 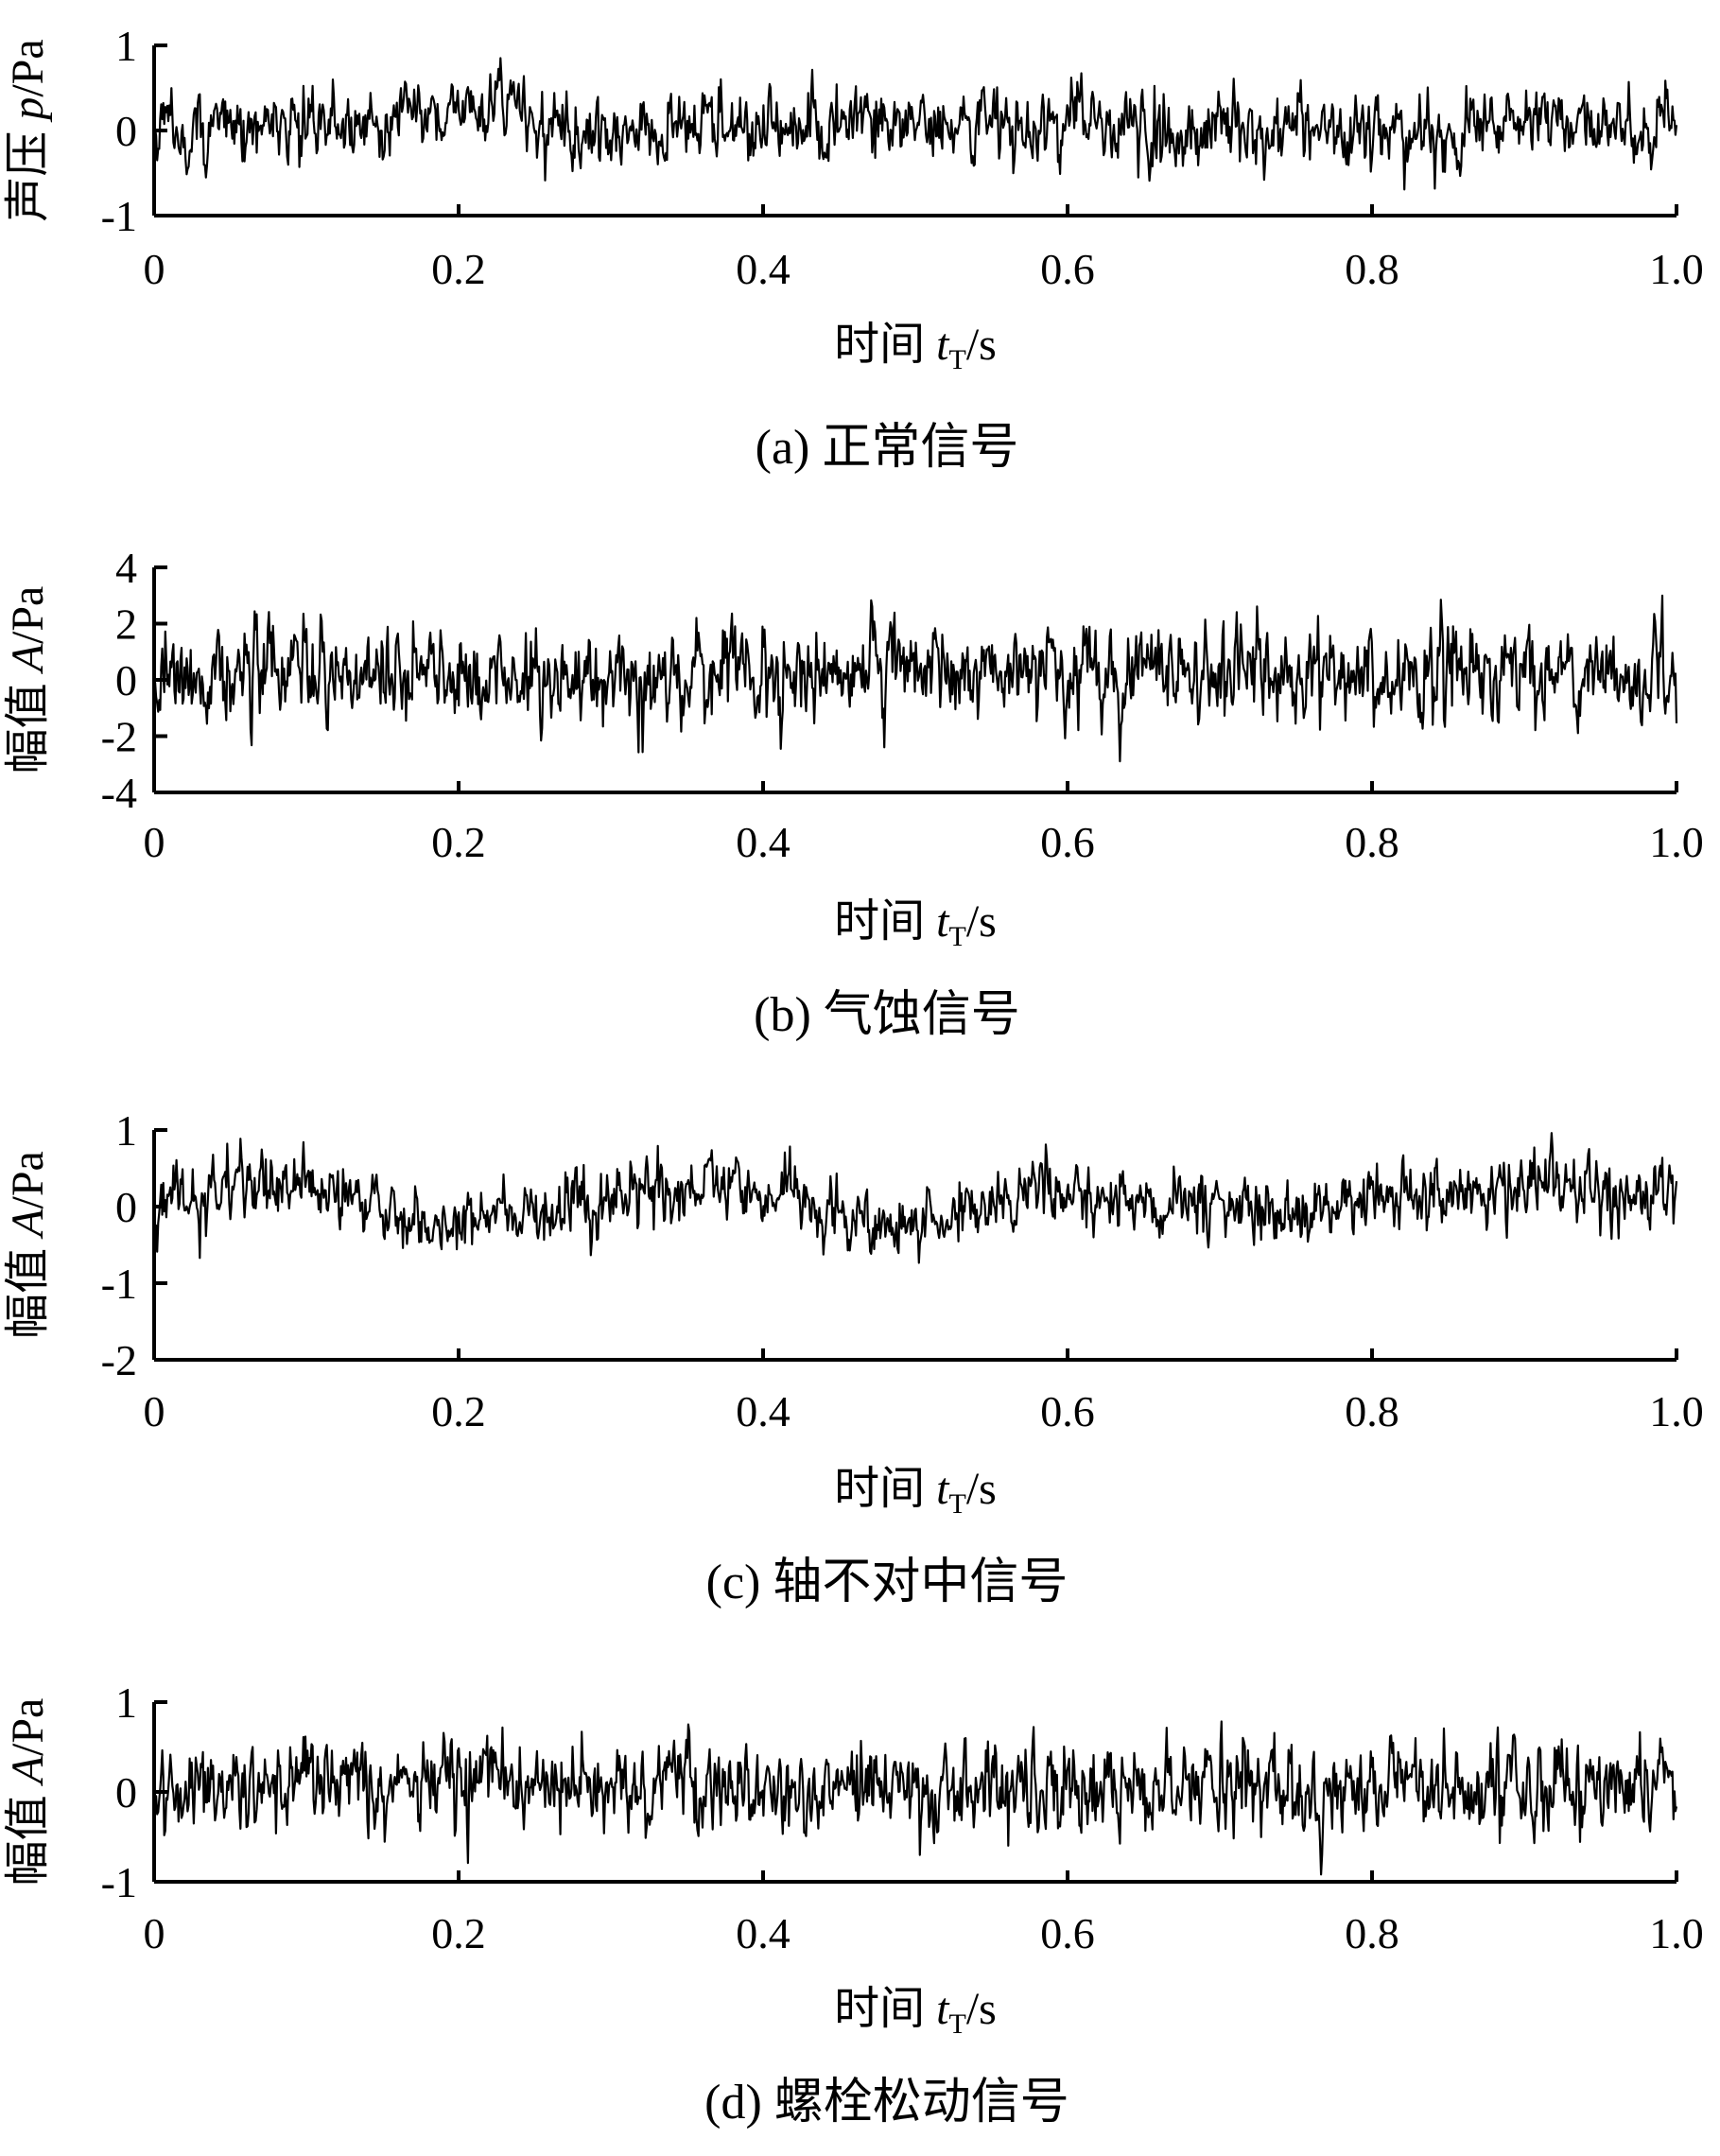 What do you see at coordinates (887, 1583) in the screenshot?
I see `panel-caption: (c) 轴不对中信号` at bounding box center [887, 1583].